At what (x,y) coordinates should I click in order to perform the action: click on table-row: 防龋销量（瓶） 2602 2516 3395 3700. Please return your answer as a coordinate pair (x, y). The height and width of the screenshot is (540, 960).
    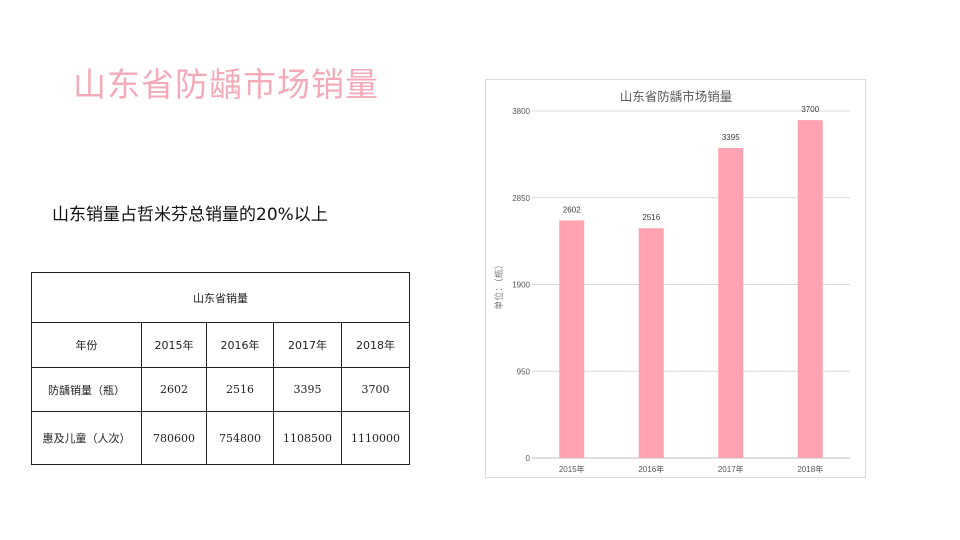
    Looking at the image, I should click on (221, 389).